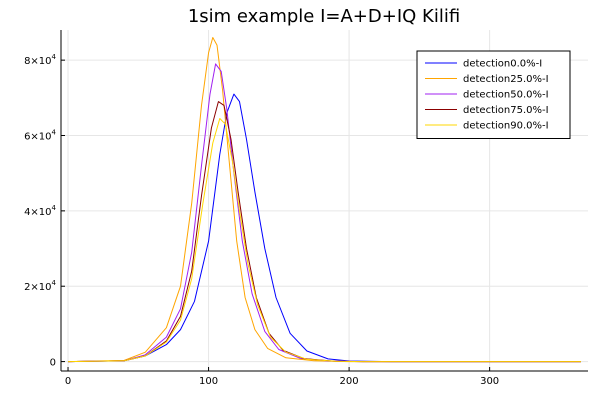  I want to click on y-tick-label: 6×10⁴, so click(40, 136).